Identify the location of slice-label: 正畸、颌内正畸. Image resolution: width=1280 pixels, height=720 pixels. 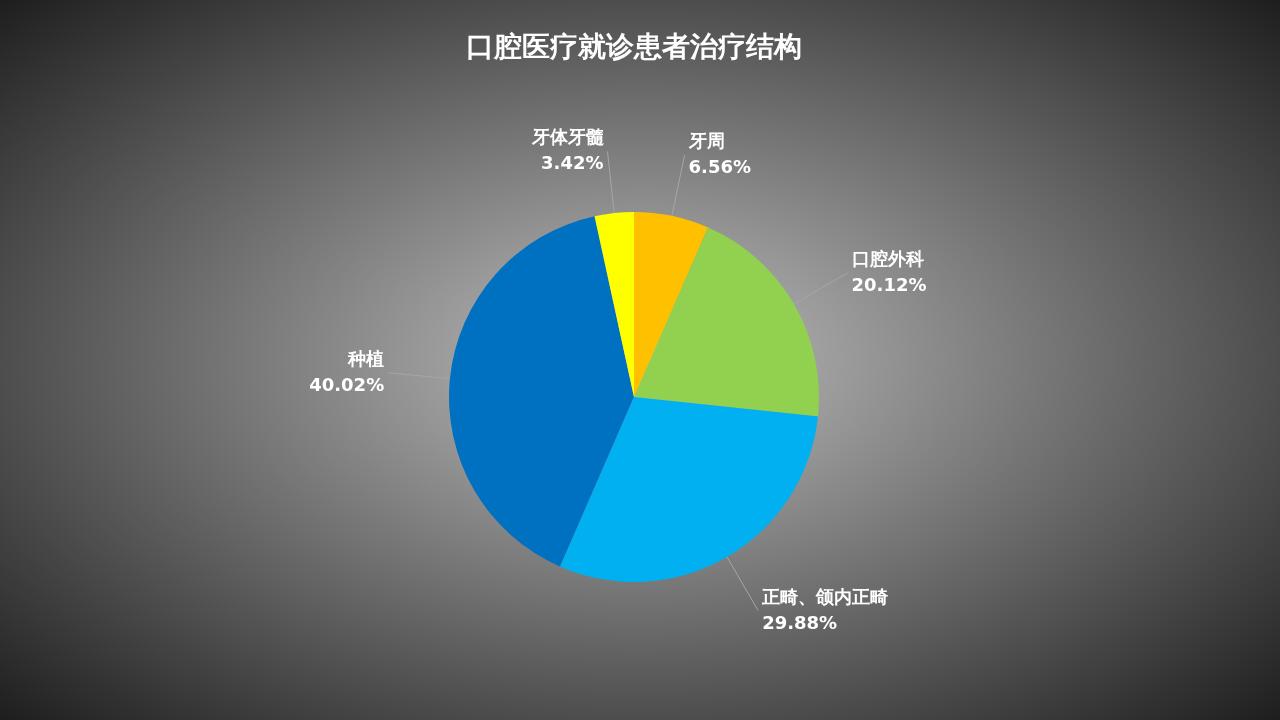
(825, 596).